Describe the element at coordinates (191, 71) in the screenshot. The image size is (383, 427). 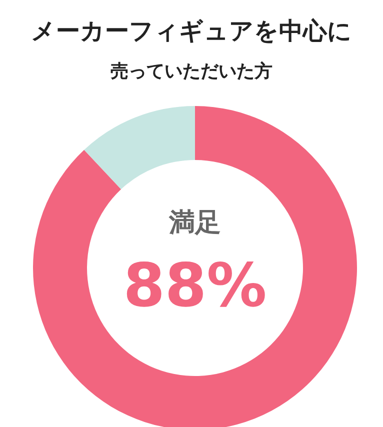
I see `chart-subtitle: 売っていただいた方` at that location.